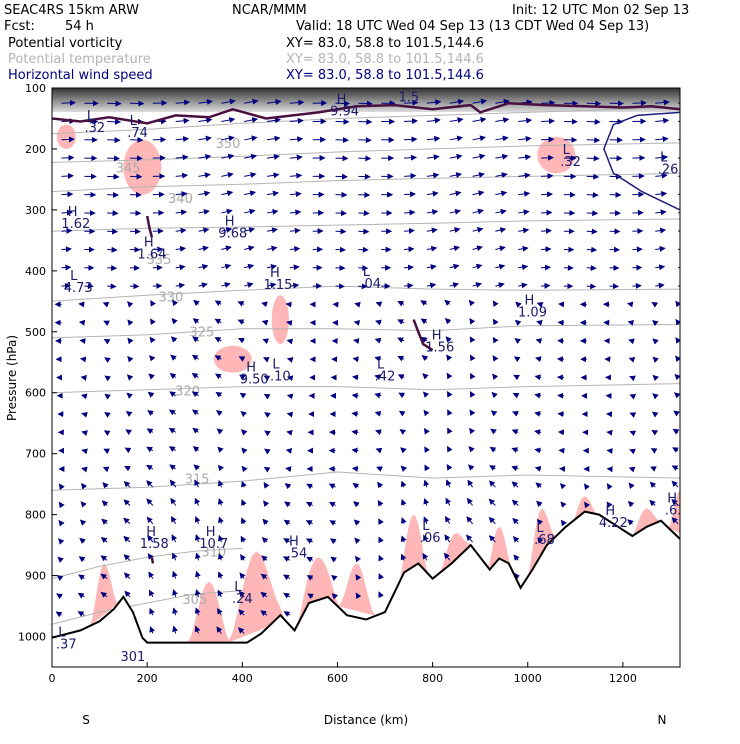 The height and width of the screenshot is (744, 740). What do you see at coordinates (623, 678) in the screenshot?
I see `x-tick-label: 1200` at bounding box center [623, 678].